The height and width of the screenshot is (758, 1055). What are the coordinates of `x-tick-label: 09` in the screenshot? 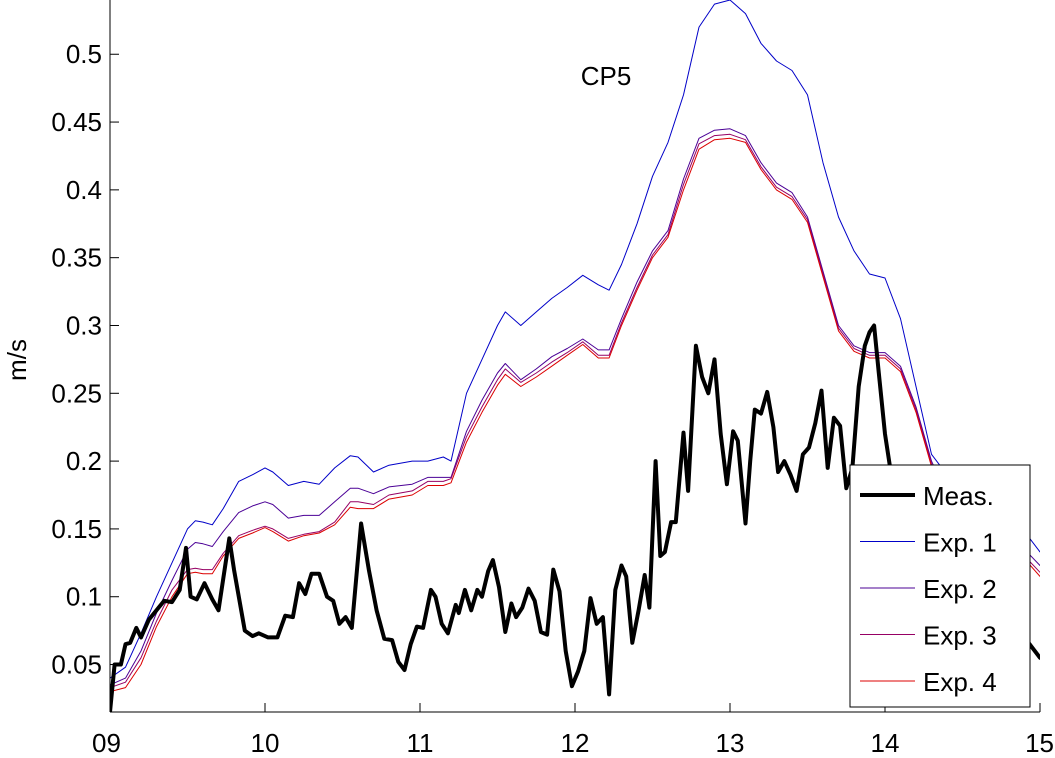 It's located at (106, 743).